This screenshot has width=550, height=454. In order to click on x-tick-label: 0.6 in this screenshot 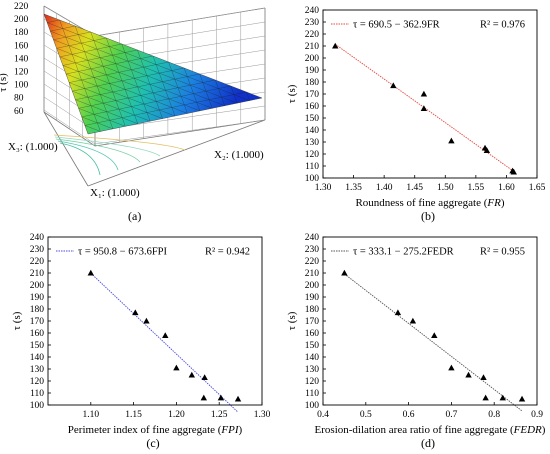, I will do `click(409, 415)`.